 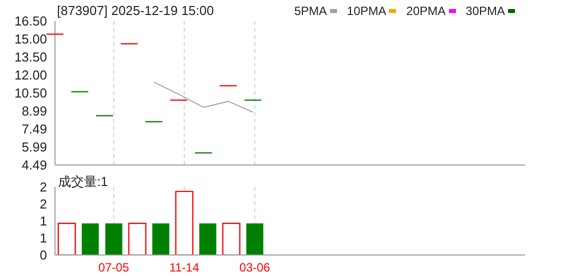 What do you see at coordinates (114, 267) in the screenshot?
I see `x-tick-label: 07-05` at bounding box center [114, 267].